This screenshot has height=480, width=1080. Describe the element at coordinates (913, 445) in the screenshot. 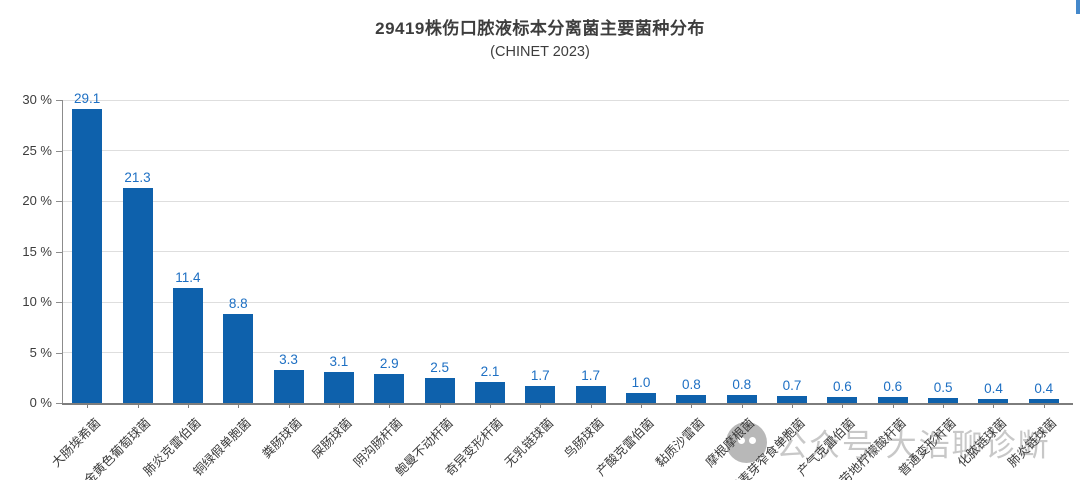

I see `watermark-text: 公众号 大浩聊诊断` at that location.